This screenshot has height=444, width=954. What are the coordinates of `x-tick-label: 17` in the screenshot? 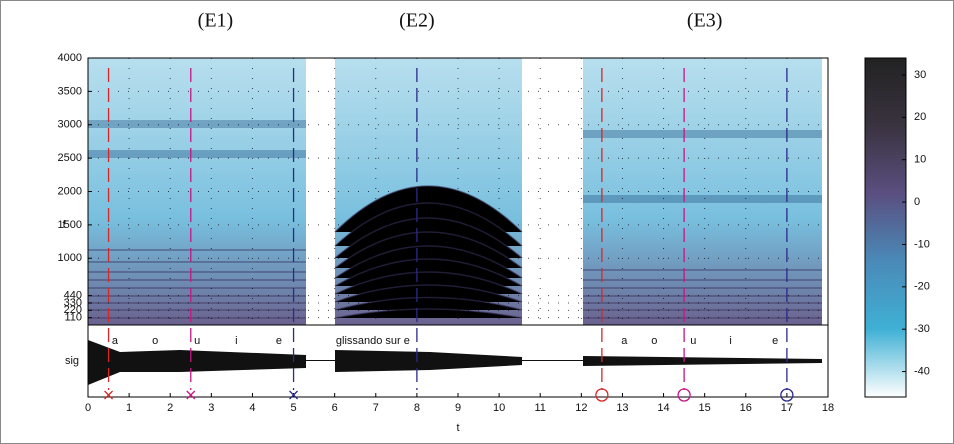 It's located at (787, 408).